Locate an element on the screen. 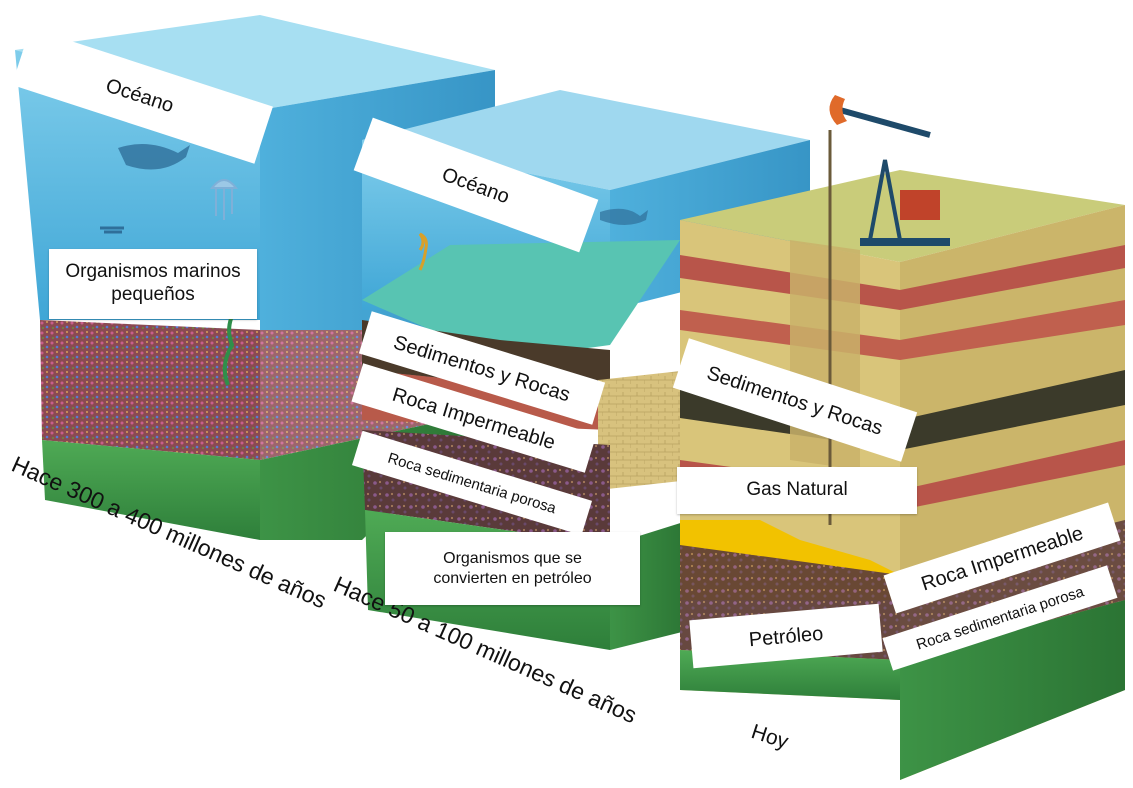  pumpjack-icon is located at coordinates (889, 170).